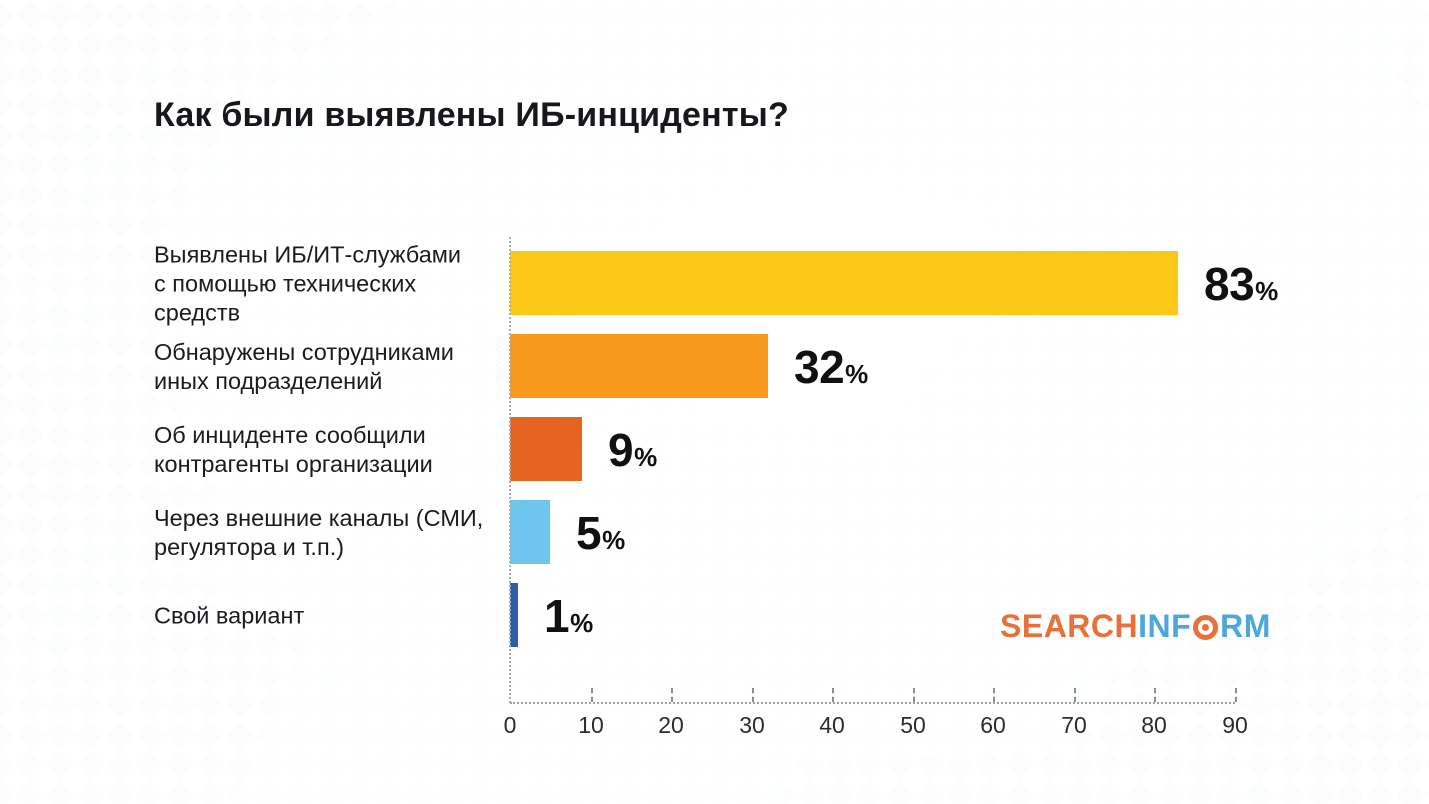 The height and width of the screenshot is (804, 1429). What do you see at coordinates (569, 615) in the screenshot?
I see `value-label: 1%` at bounding box center [569, 615].